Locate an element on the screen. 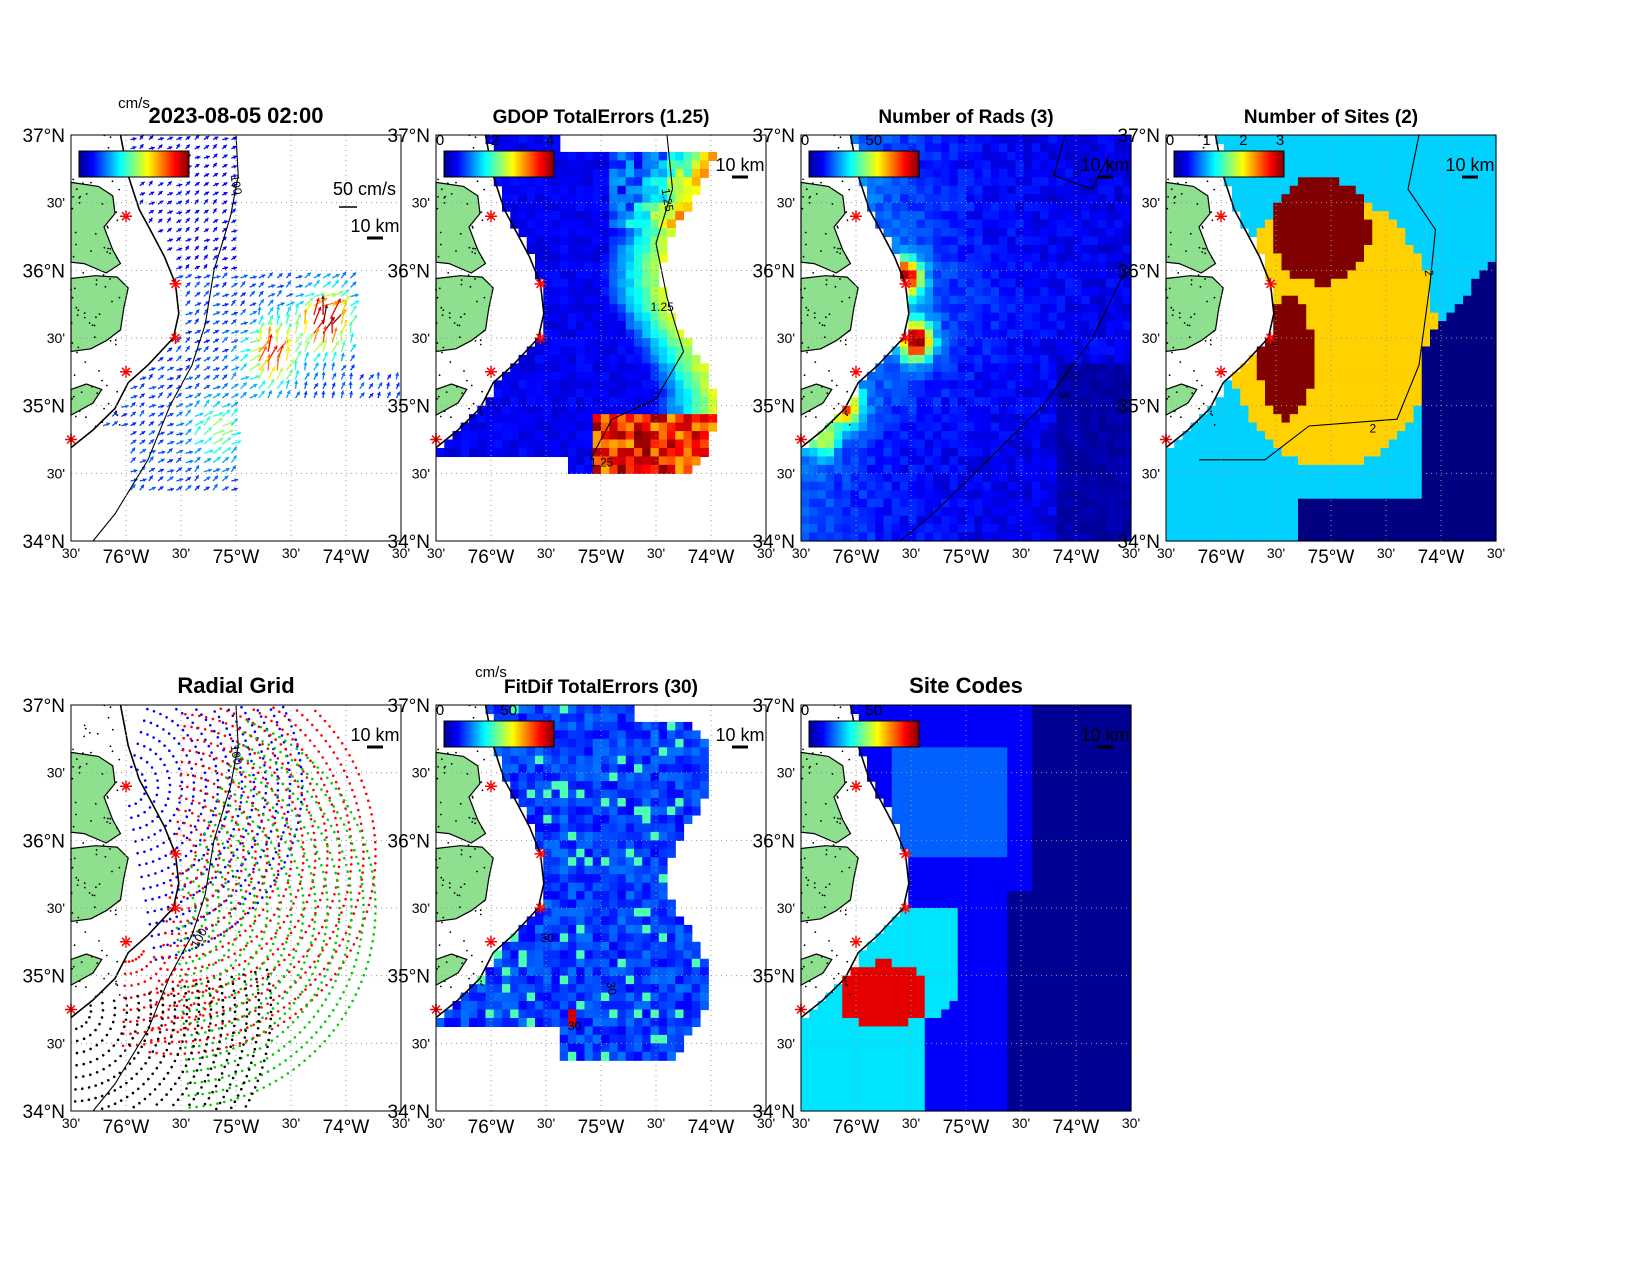 This screenshot has height=1275, width=1650. codes-cell is located at coordinates (830, 1099).